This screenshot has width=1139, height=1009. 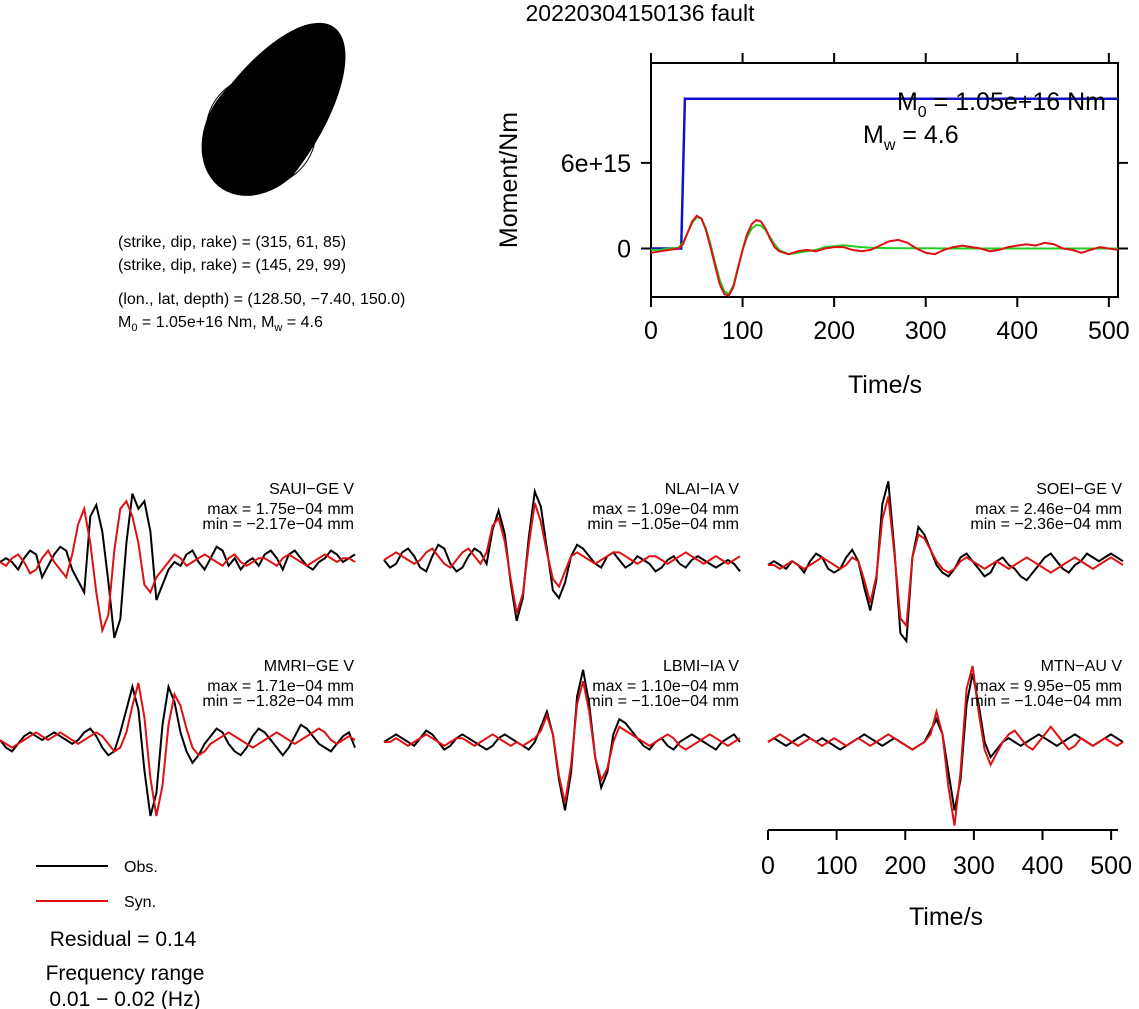 What do you see at coordinates (280, 686) in the screenshot?
I see `station-max: max = 1.71e−04 mm` at bounding box center [280, 686].